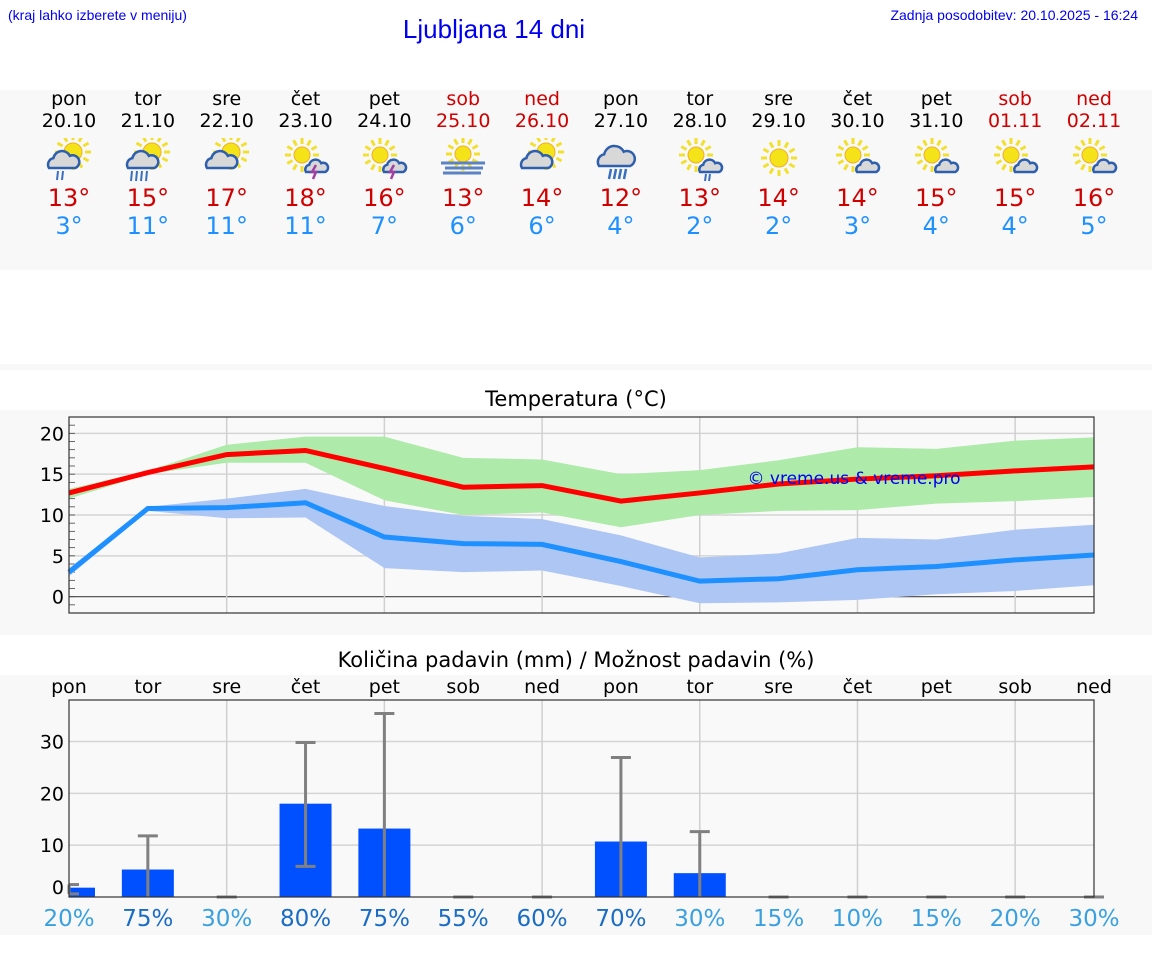 This screenshot has height=975, width=1152. What do you see at coordinates (82, 892) in the screenshot?
I see `precip-bar` at bounding box center [82, 892].